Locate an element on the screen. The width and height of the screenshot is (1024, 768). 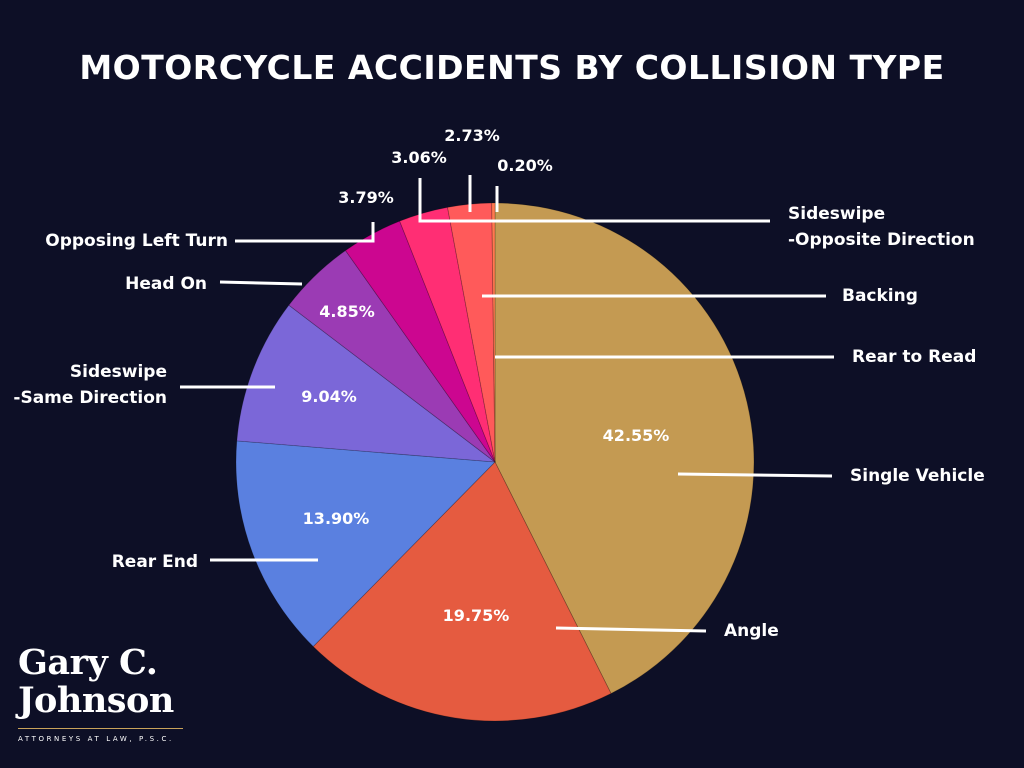
slice-category-label: Head On is located at coordinates (166, 284).